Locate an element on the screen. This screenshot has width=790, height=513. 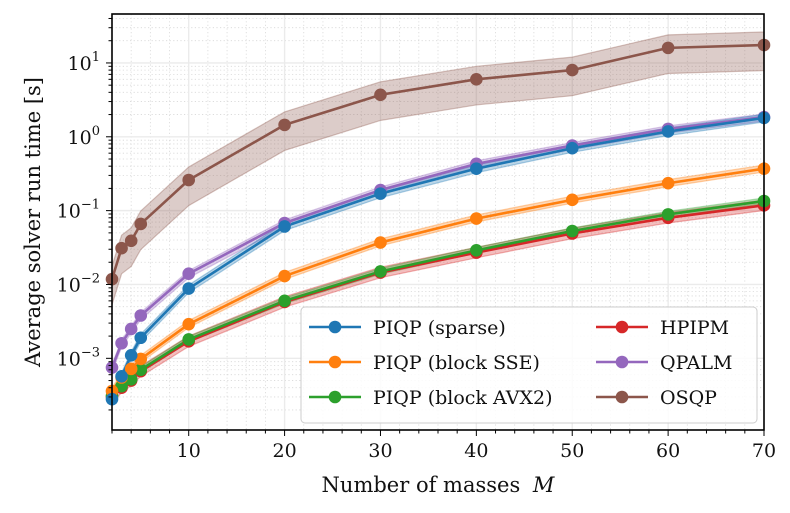
legend-label: PIQP (block AVX2) is located at coordinates (463, 398).